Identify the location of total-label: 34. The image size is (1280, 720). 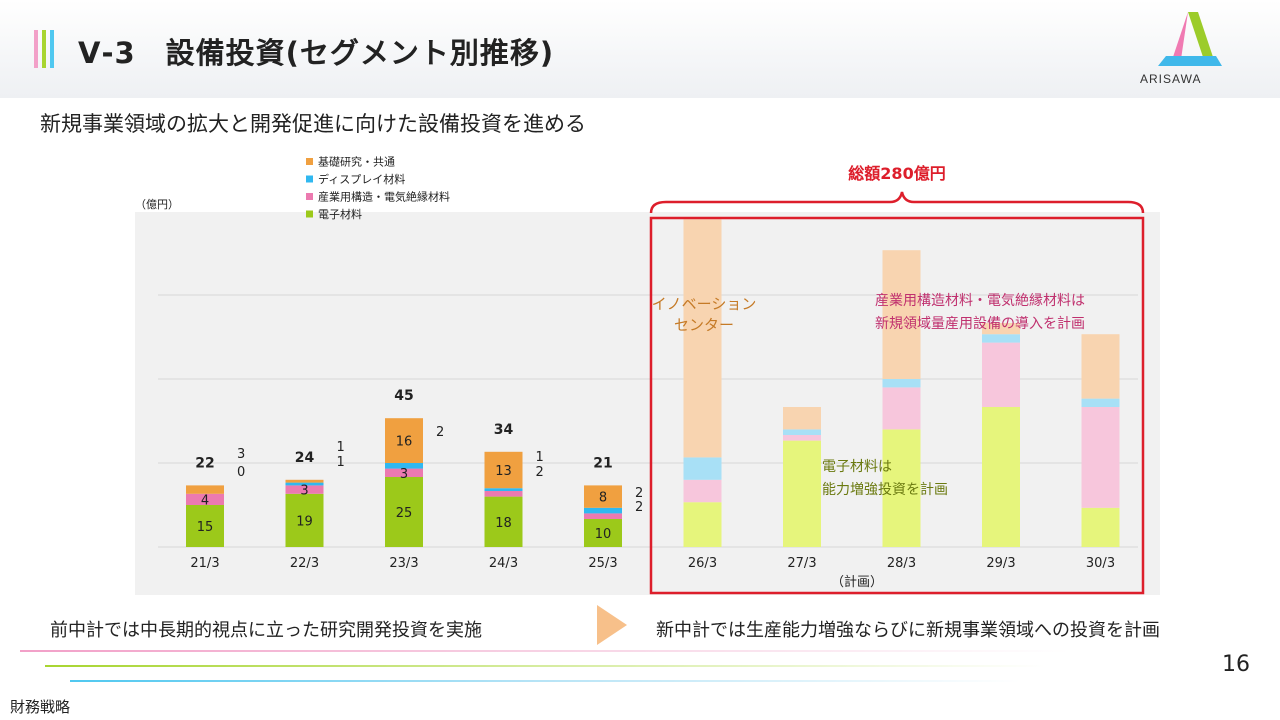
(504, 430).